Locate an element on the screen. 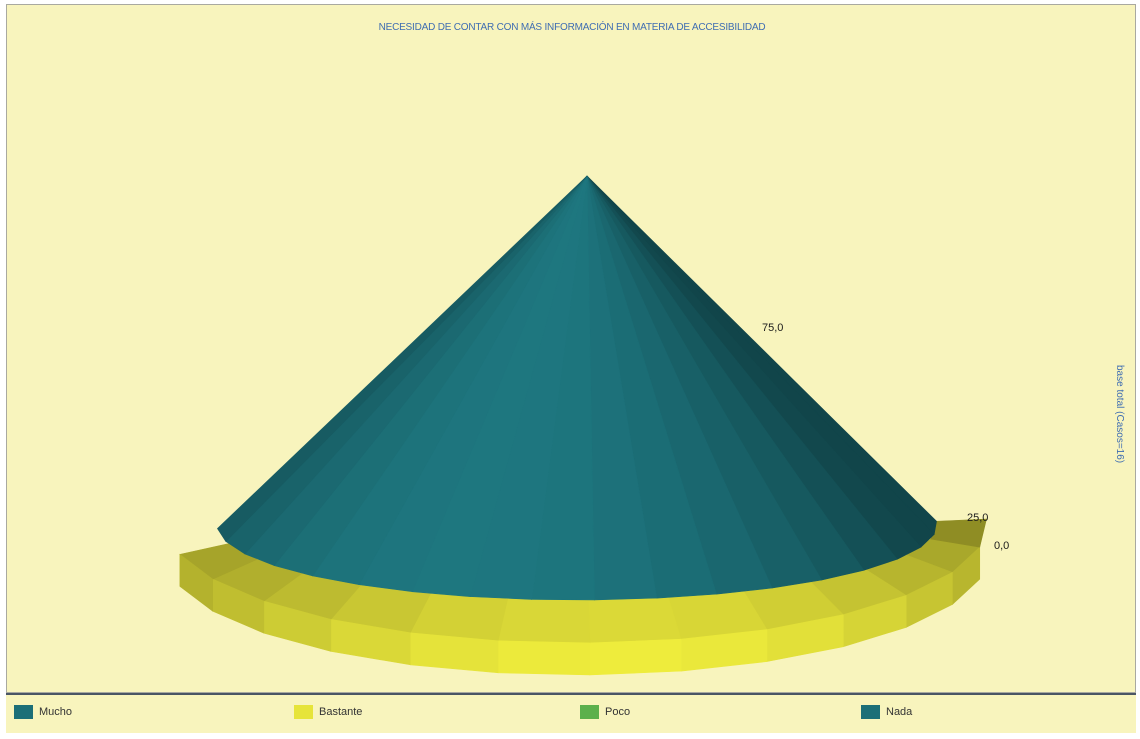 The height and width of the screenshot is (739, 1140). y-tick-label: 75,0 is located at coordinates (772, 328).